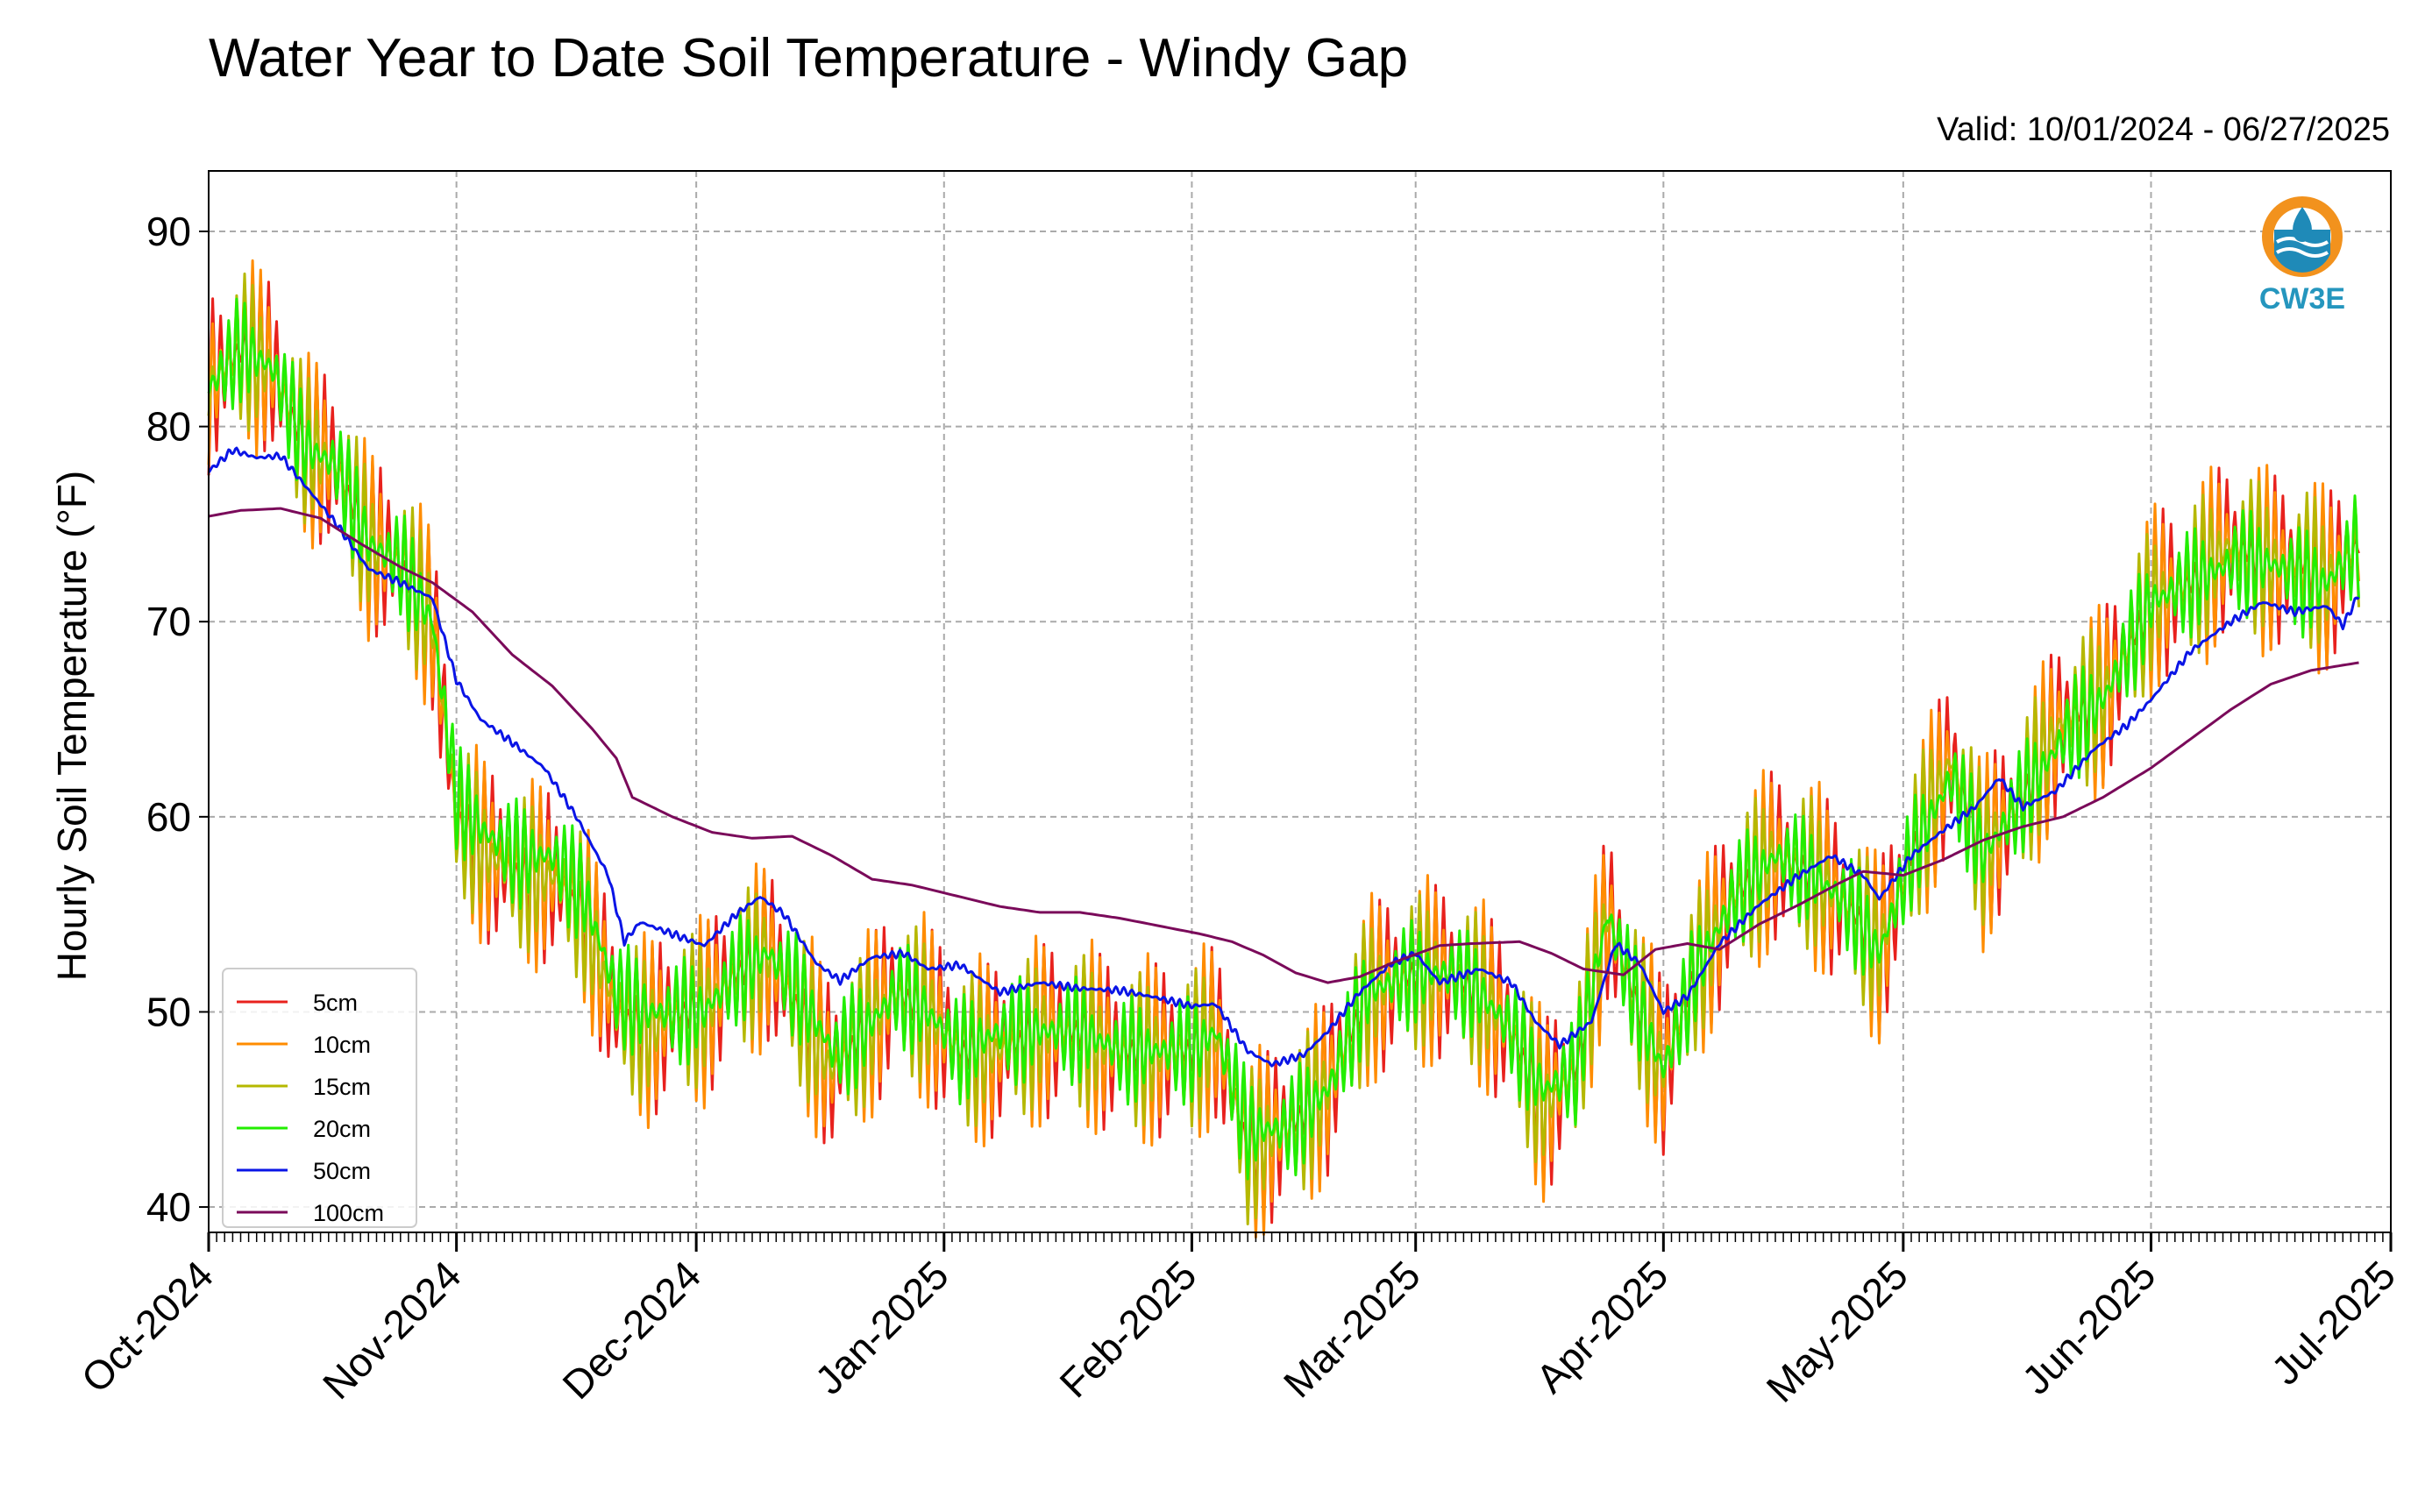 The width and height of the screenshot is (2418, 1512). Describe the element at coordinates (72, 726) in the screenshot. I see `y-axis-label: Hourly Soil Temperature (°F)` at that location.